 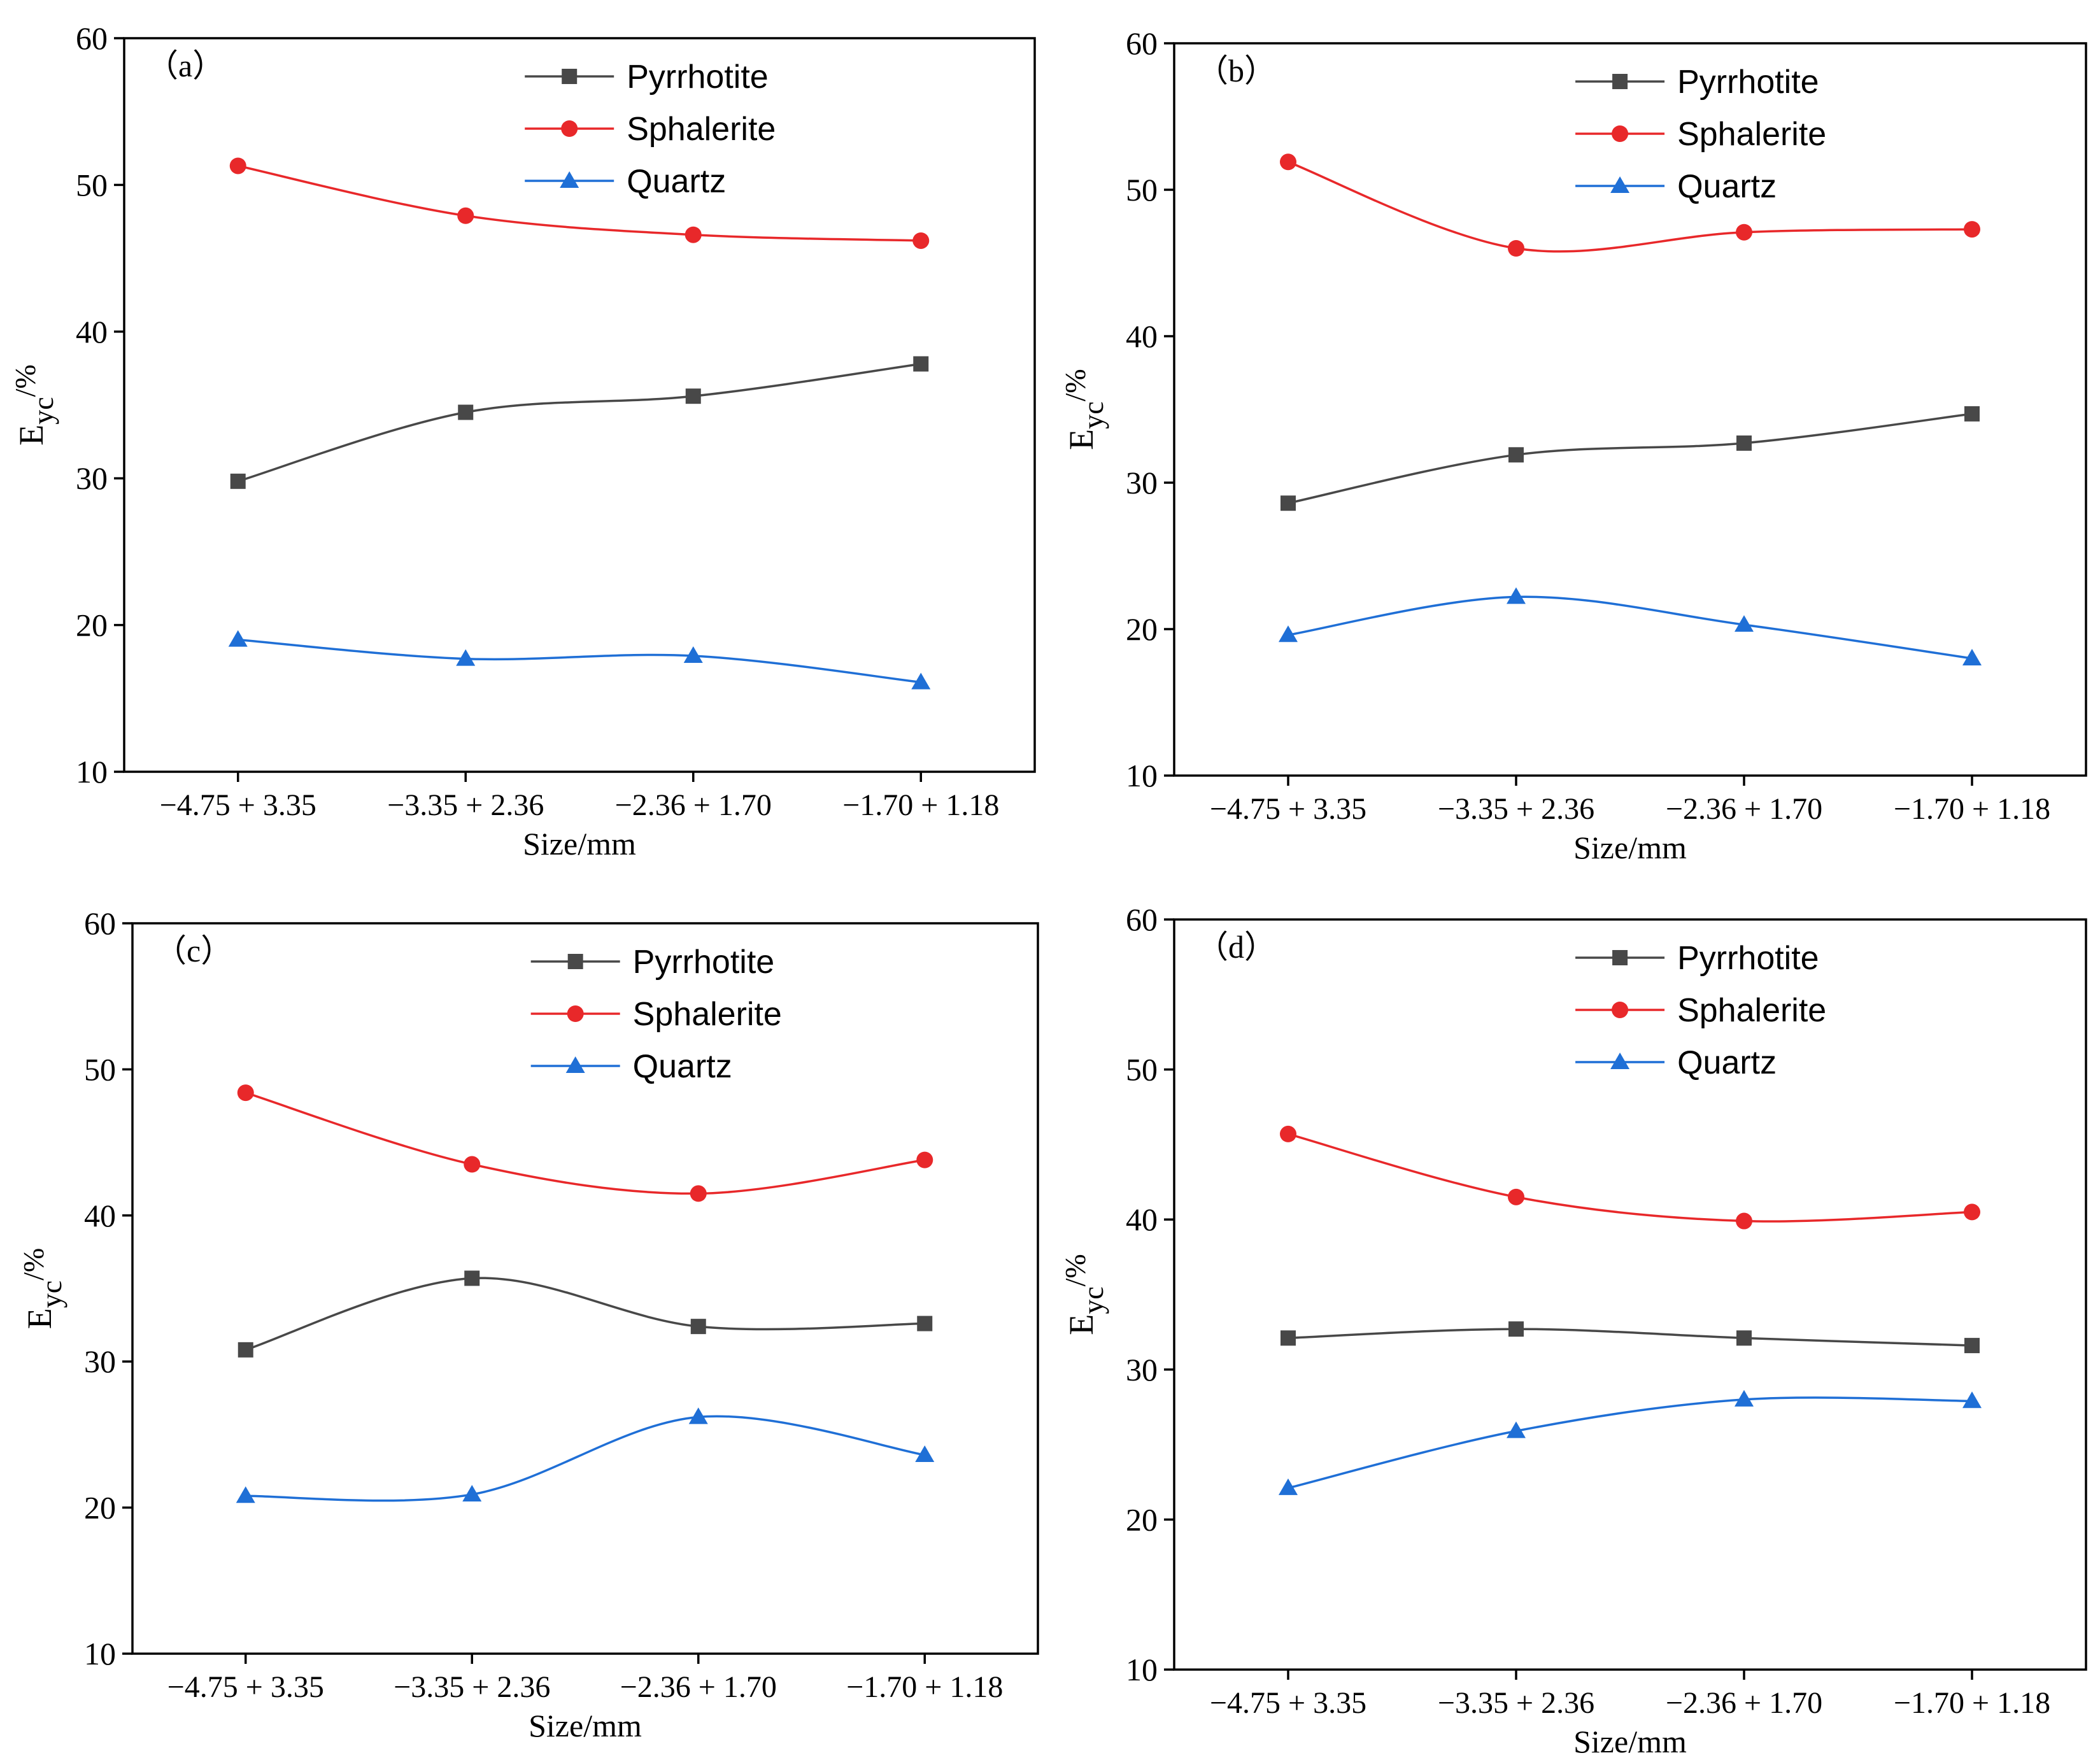 I want to click on panel-label: （c）, so click(x=193, y=951).